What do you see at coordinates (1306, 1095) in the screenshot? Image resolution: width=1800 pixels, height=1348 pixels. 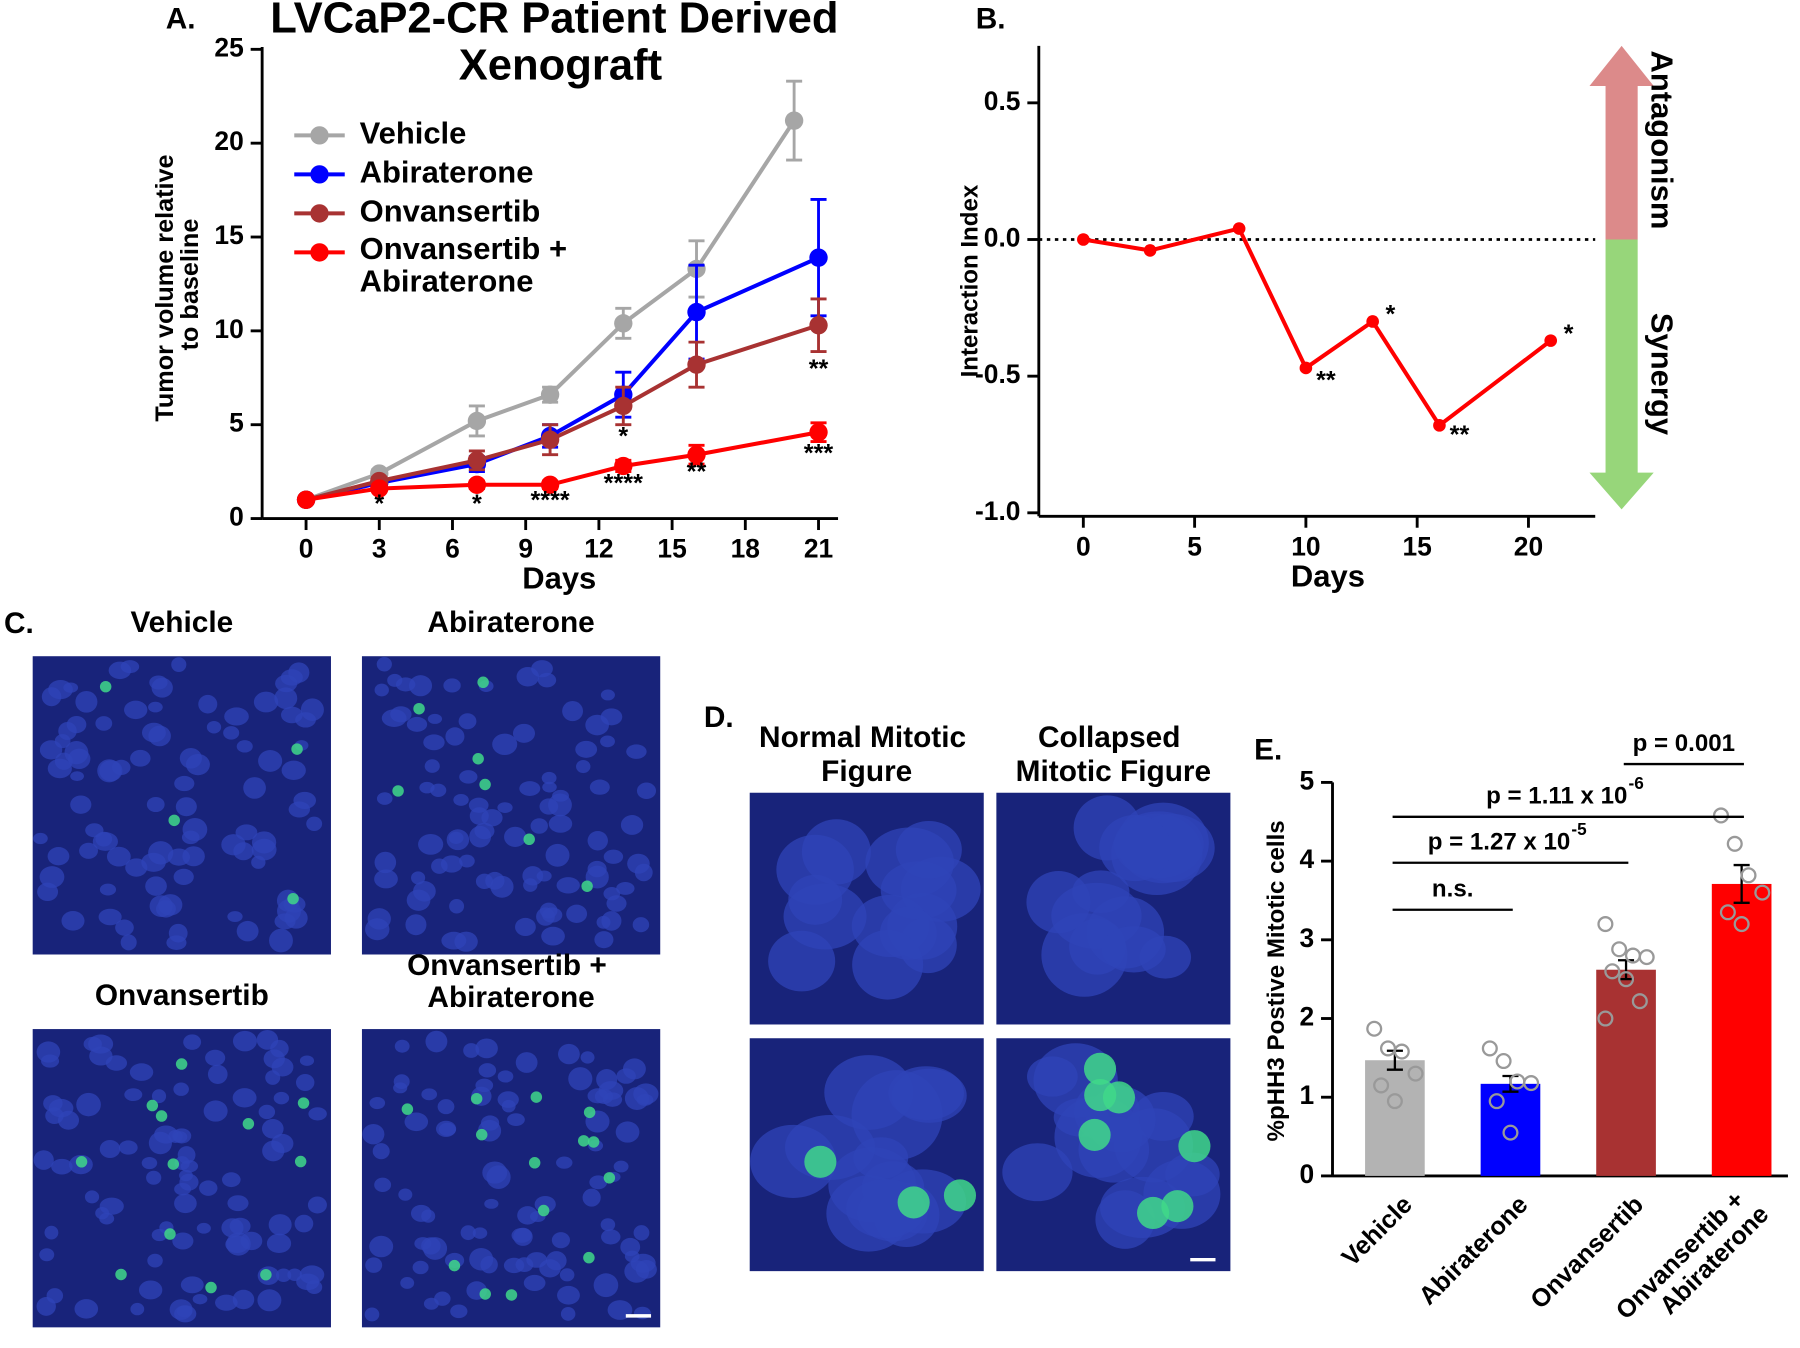 I see `y-tick-label: 1` at bounding box center [1306, 1095].